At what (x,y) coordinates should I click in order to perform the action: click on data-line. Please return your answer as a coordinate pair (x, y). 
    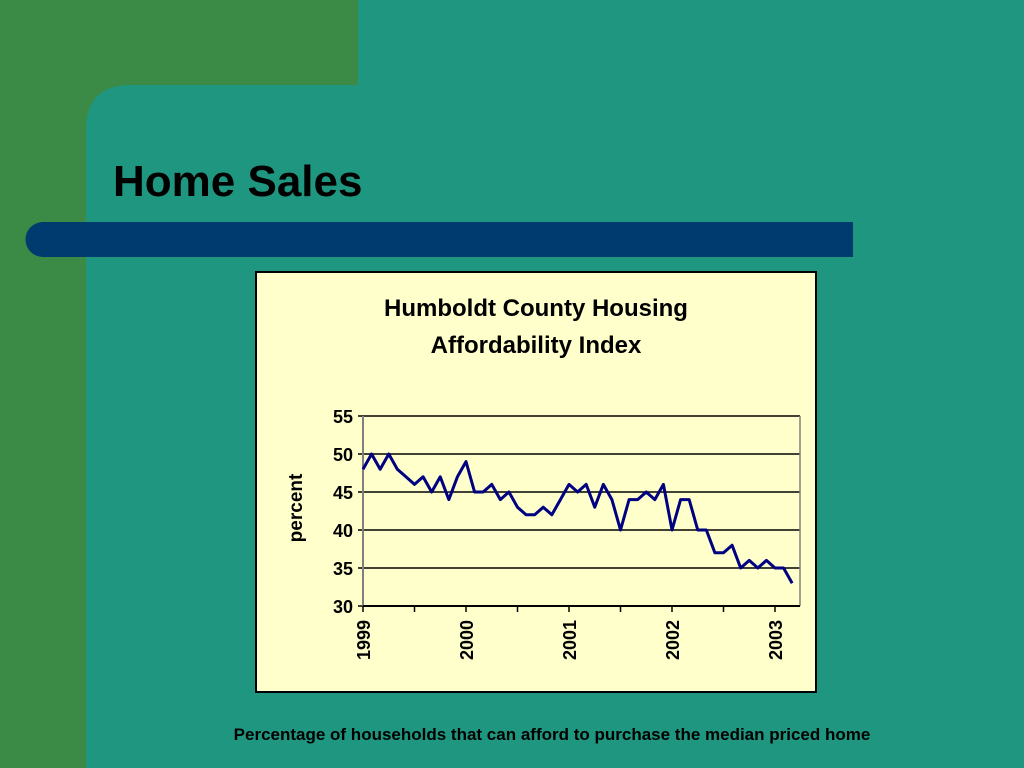
    Looking at the image, I should click on (577, 518).